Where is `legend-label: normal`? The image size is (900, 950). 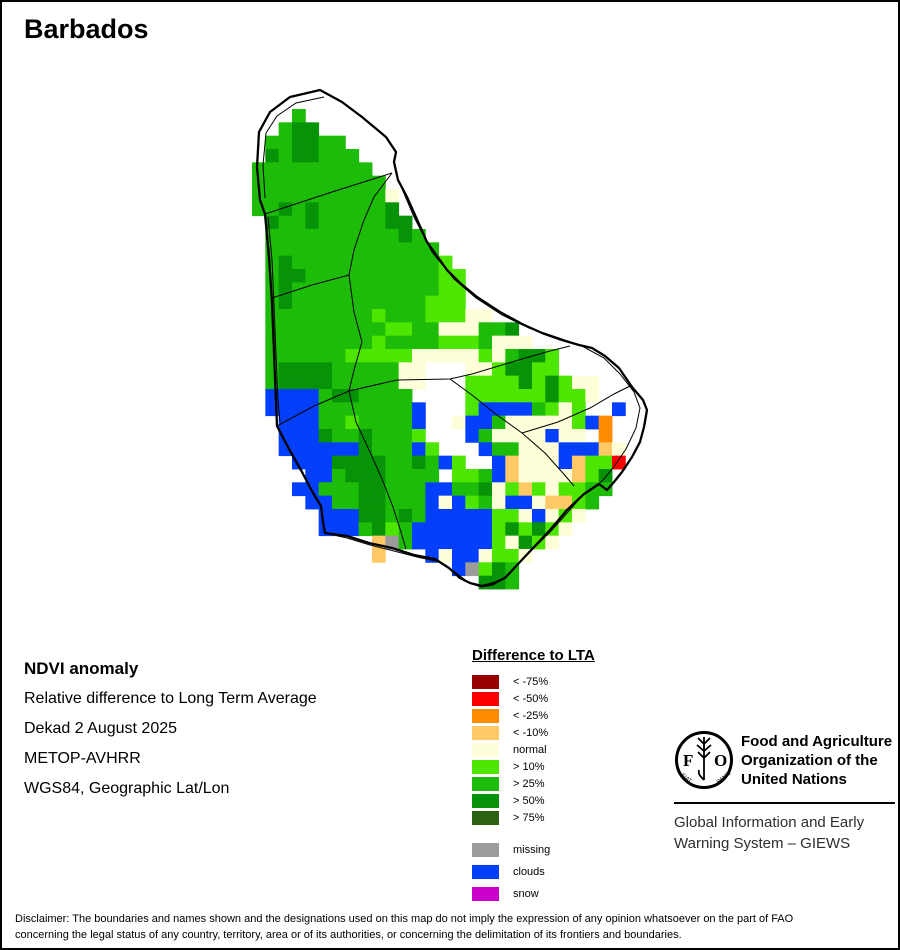 legend-label: normal is located at coordinates (530, 749).